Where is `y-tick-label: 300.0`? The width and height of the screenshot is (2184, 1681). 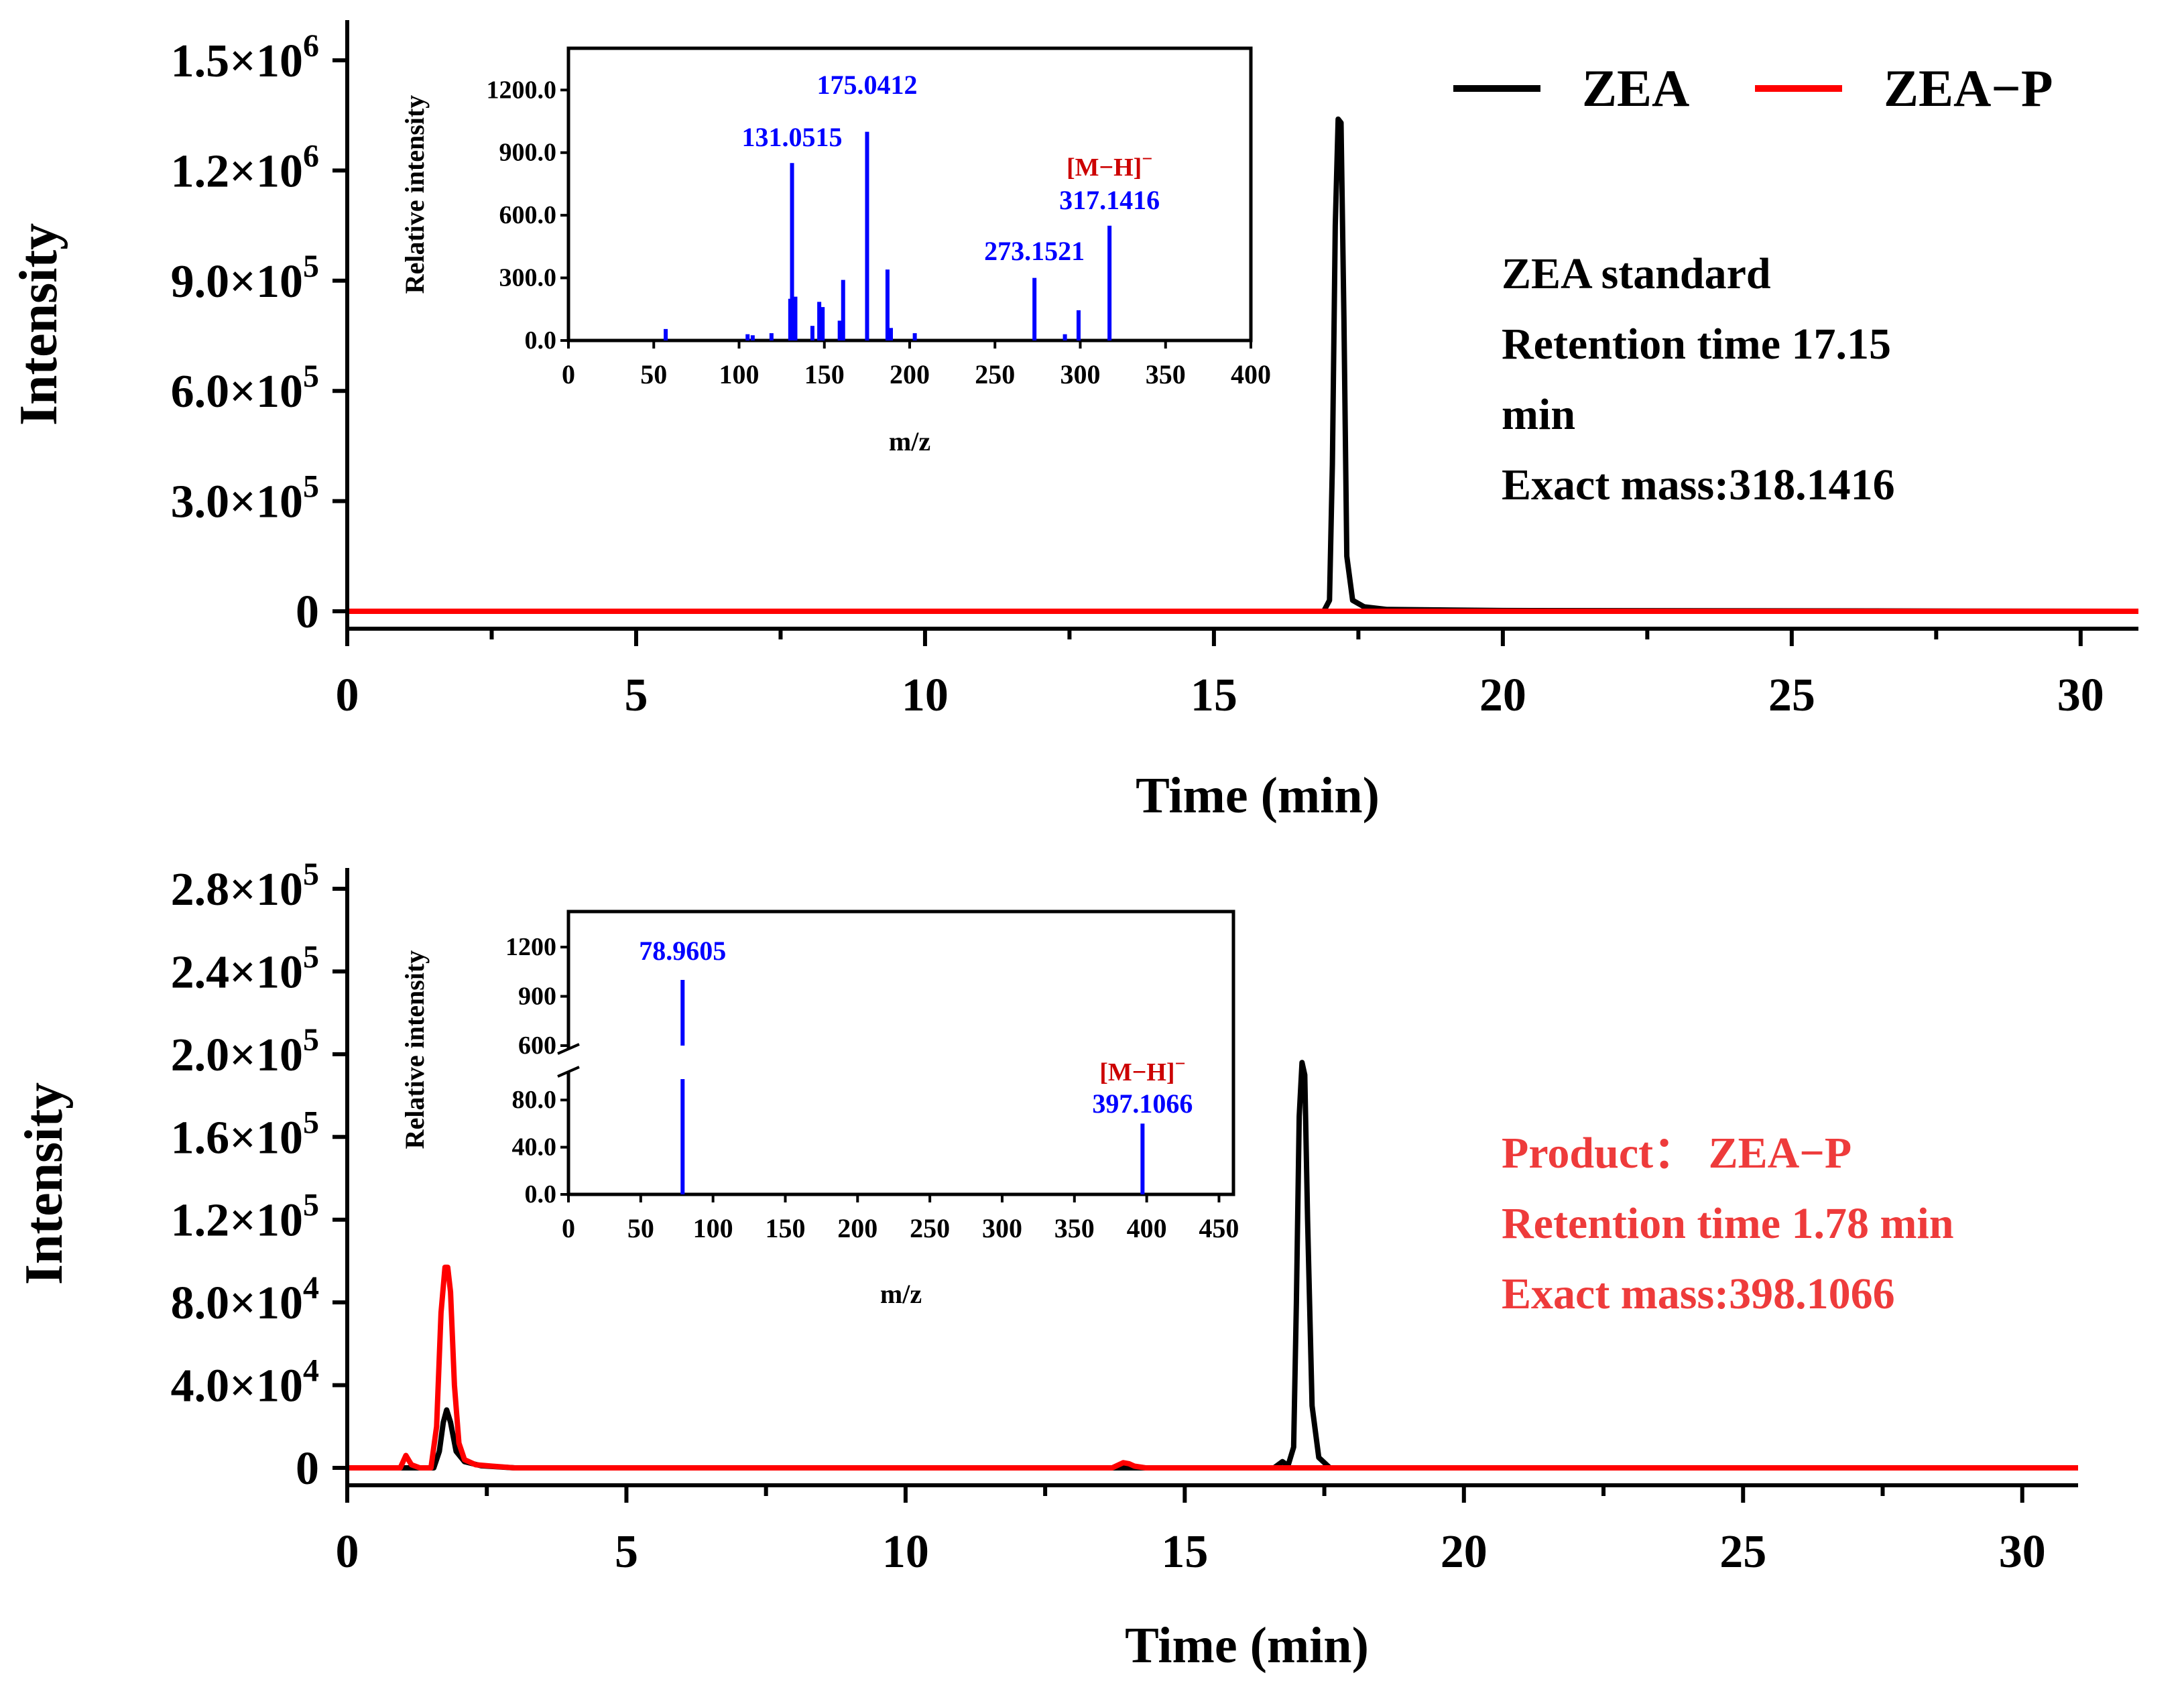
y-tick-label: 300.0 is located at coordinates (528, 278).